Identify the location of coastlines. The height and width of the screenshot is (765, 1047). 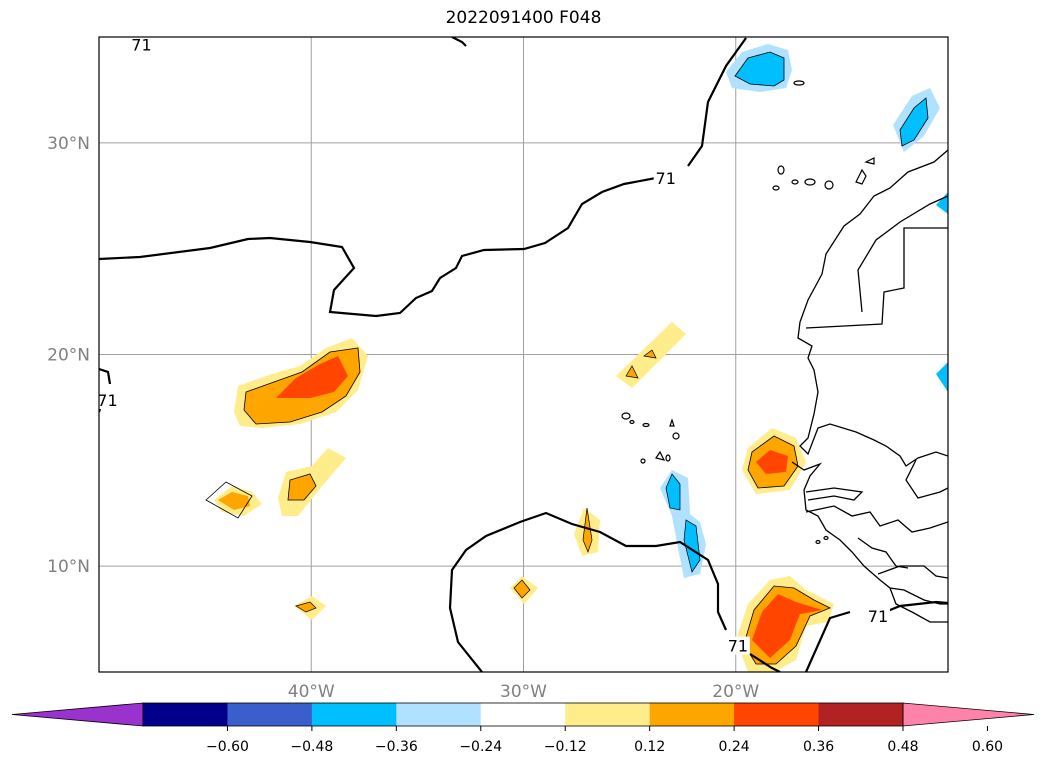
(869, 386).